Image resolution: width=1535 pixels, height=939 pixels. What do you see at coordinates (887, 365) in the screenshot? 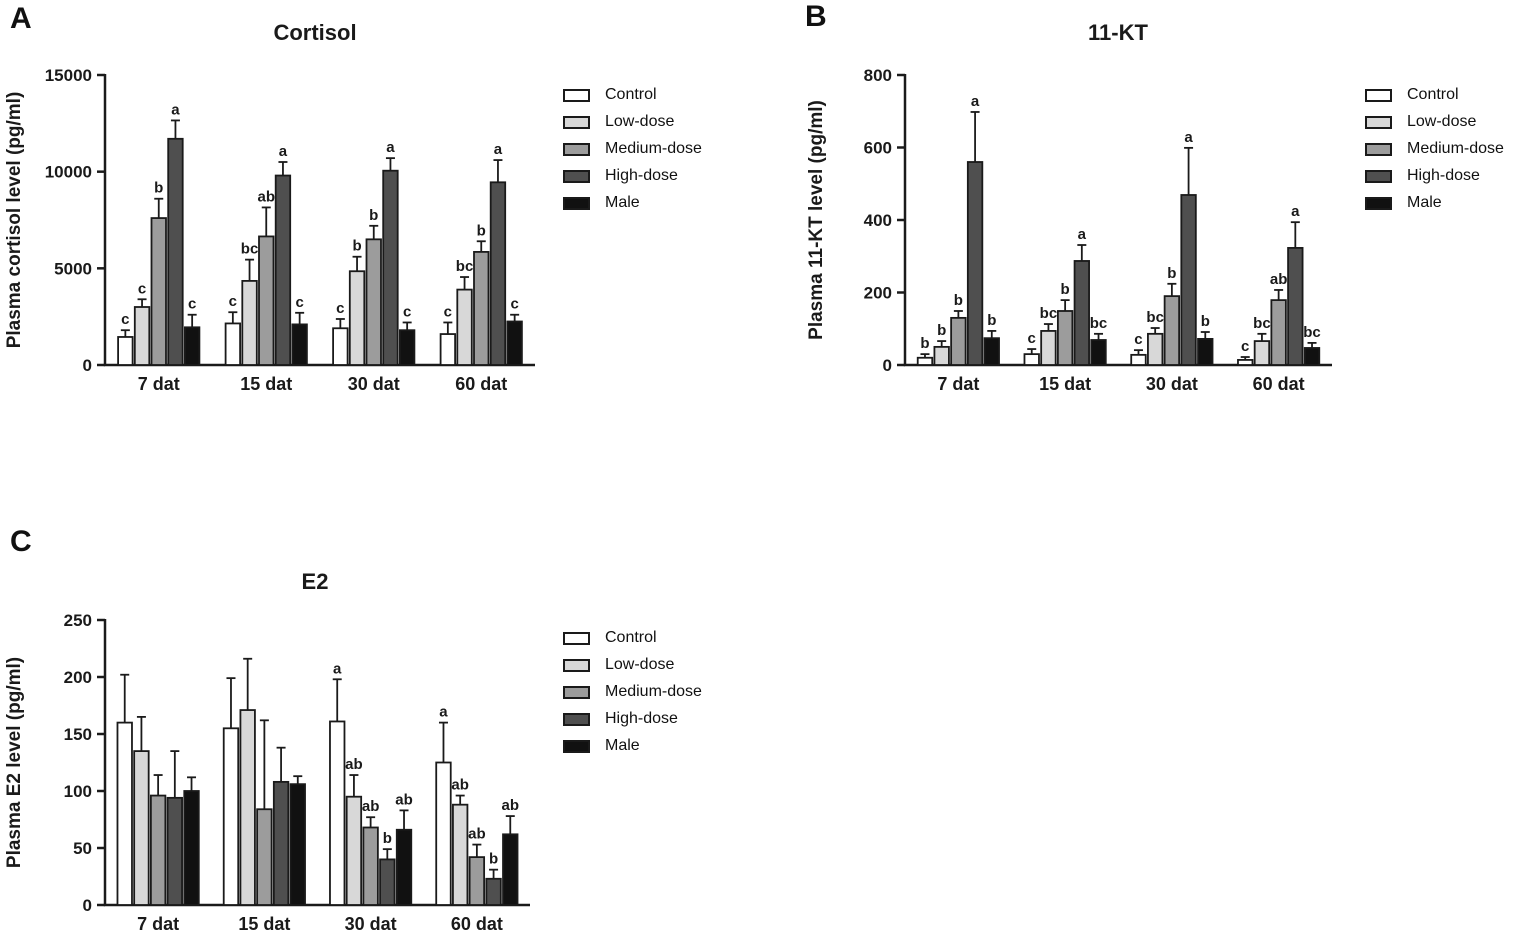
I see `y-tick-label: 0` at bounding box center [887, 365].